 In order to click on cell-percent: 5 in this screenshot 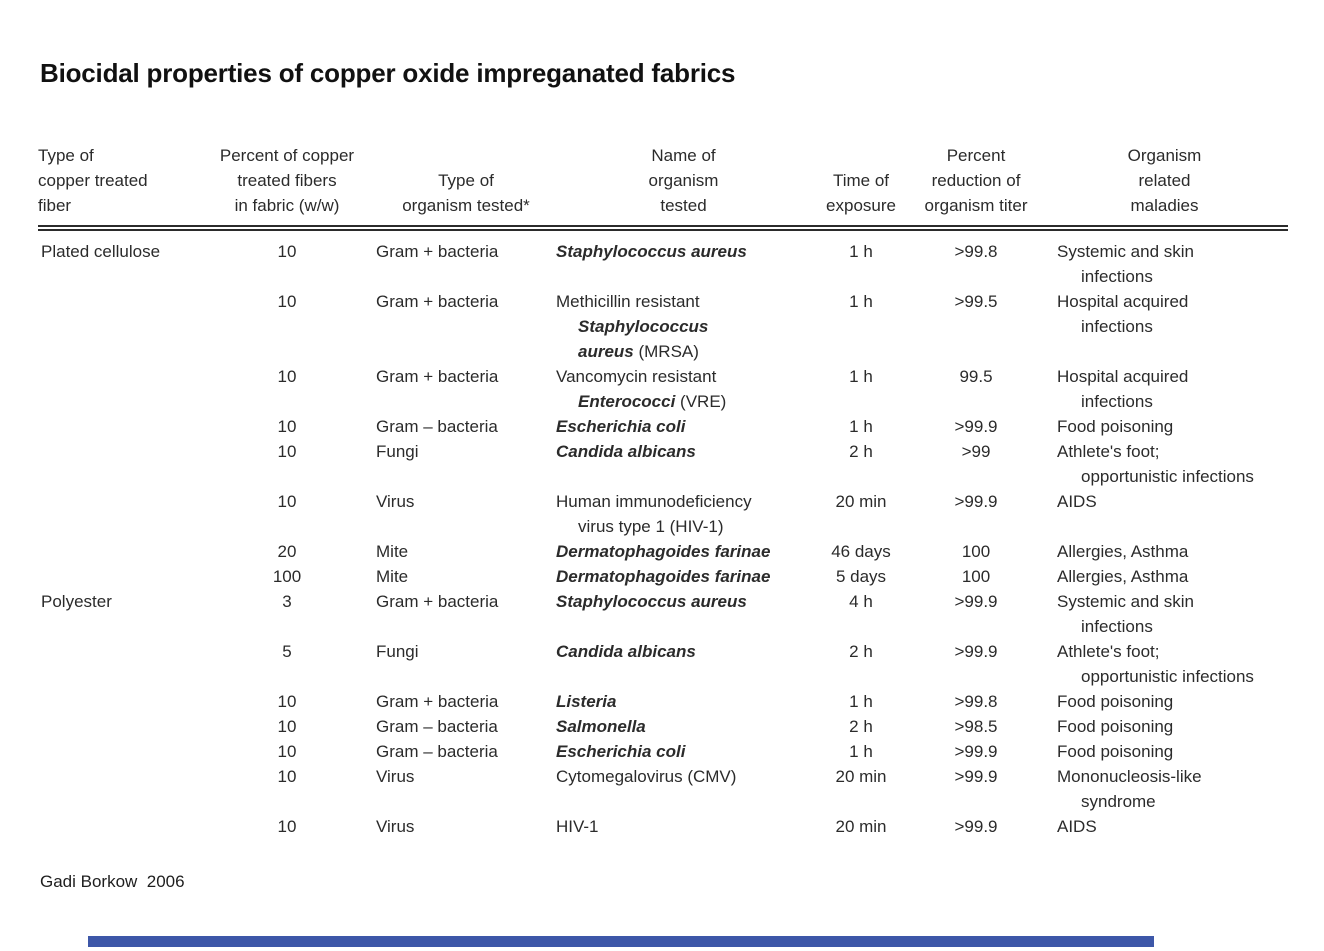, I will do `click(287, 651)`.